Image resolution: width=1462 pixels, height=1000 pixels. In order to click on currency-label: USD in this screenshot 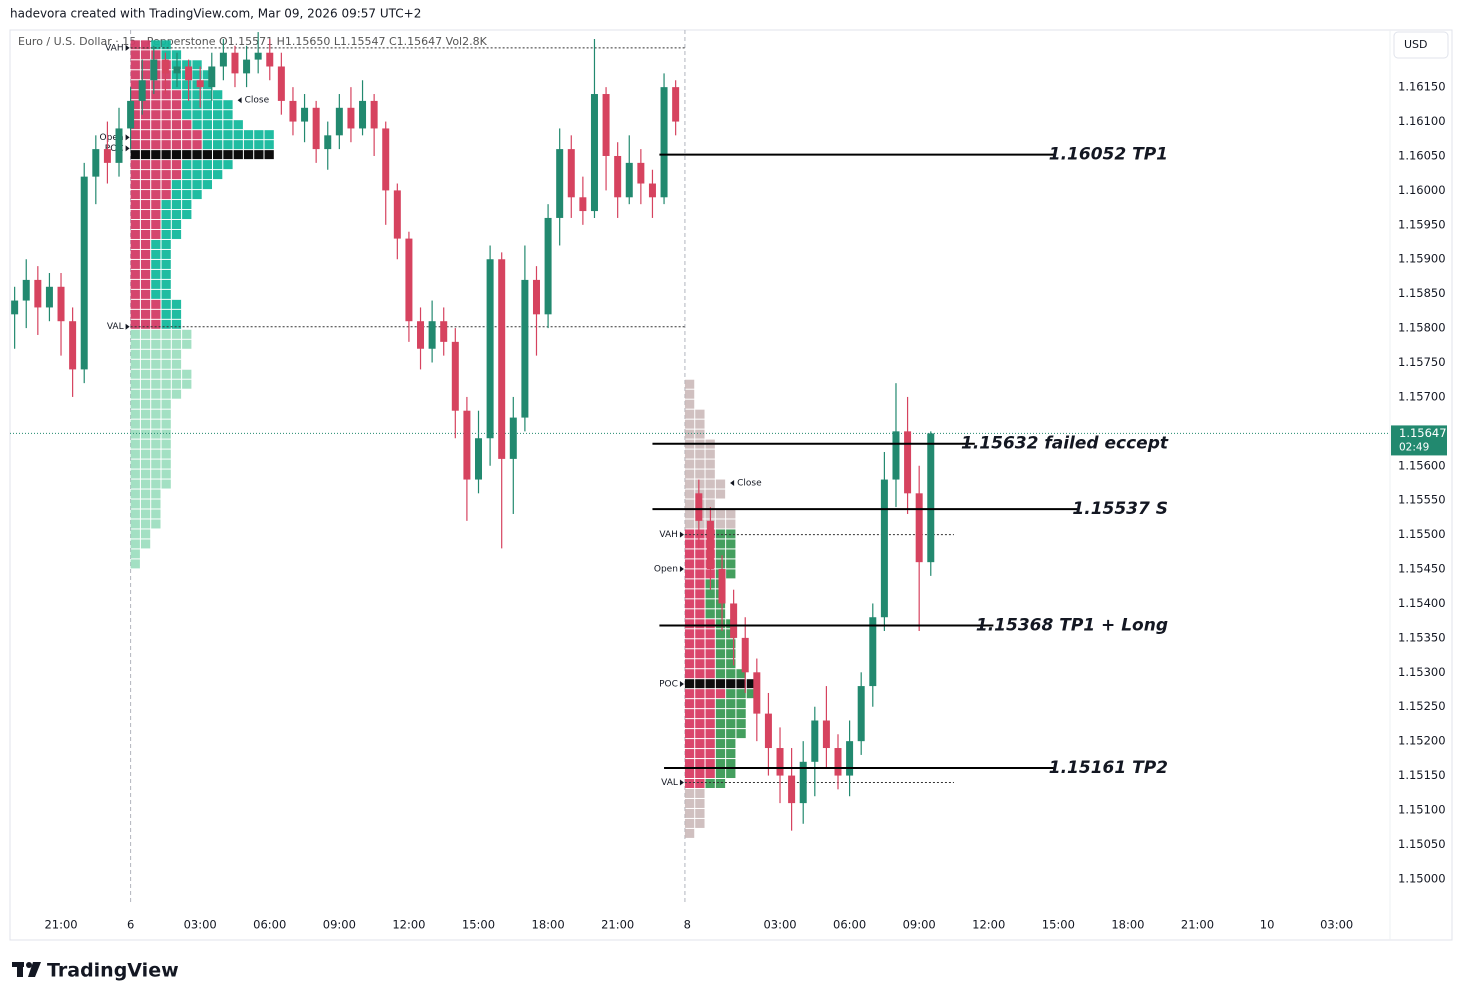, I will do `click(1416, 44)`.